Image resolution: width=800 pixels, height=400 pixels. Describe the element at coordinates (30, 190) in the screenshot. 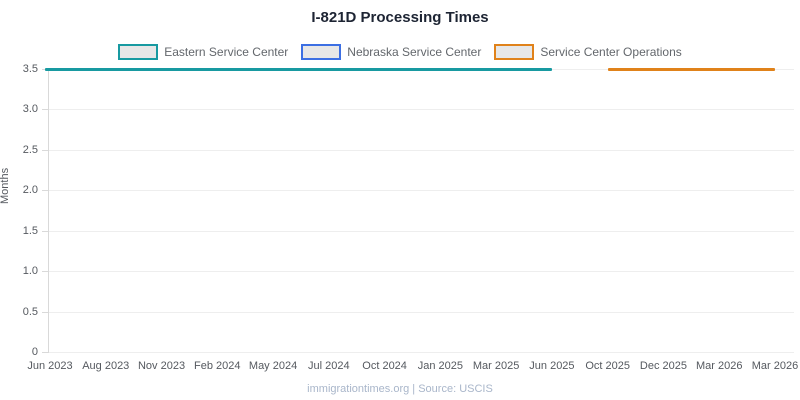

I see `y-tick-label: 2.0` at that location.